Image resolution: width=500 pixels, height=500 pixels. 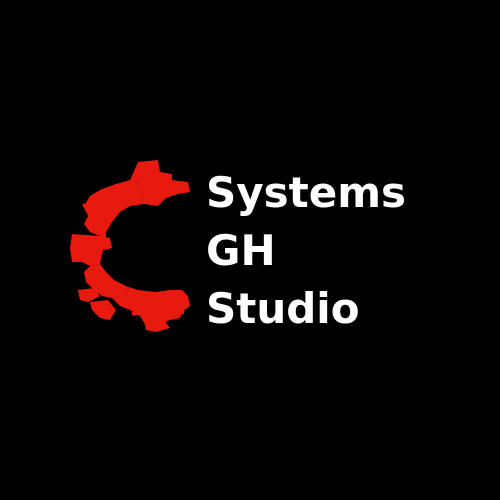 What do you see at coordinates (283, 308) in the screenshot?
I see `brand-line-studio: Studio` at bounding box center [283, 308].